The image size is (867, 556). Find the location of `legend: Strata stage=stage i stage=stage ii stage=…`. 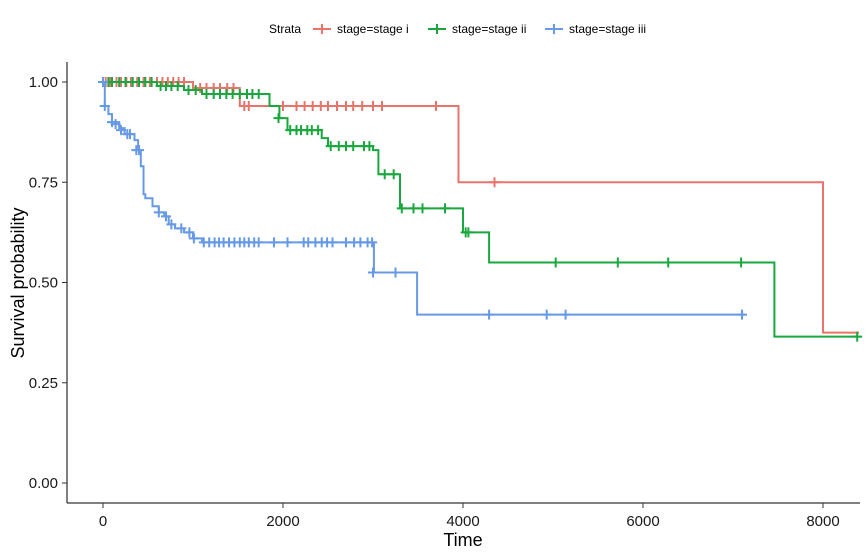

legend: Strata stage=stage i stage=stage ii stage=… is located at coordinates (457, 29).